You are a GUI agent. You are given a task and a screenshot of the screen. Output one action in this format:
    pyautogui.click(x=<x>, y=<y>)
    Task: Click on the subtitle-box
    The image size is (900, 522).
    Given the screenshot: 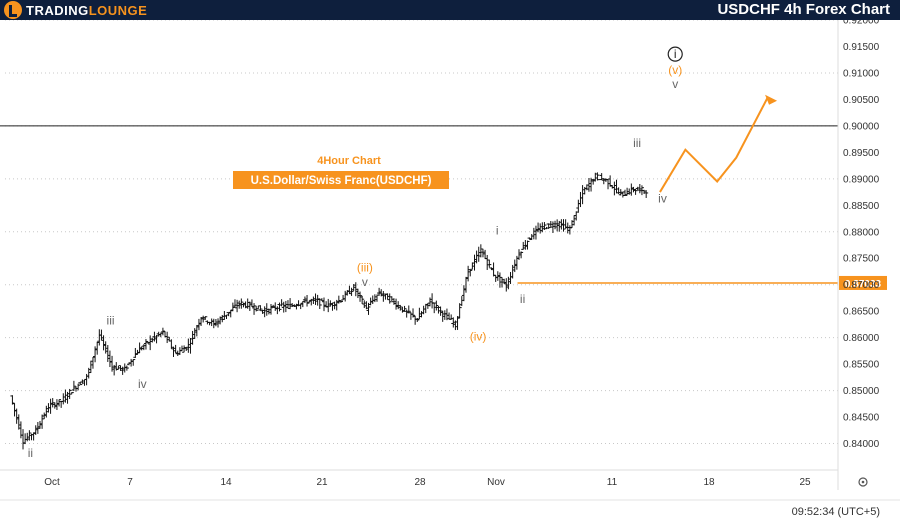 What is the action you would take?
    pyautogui.click(x=341, y=180)
    